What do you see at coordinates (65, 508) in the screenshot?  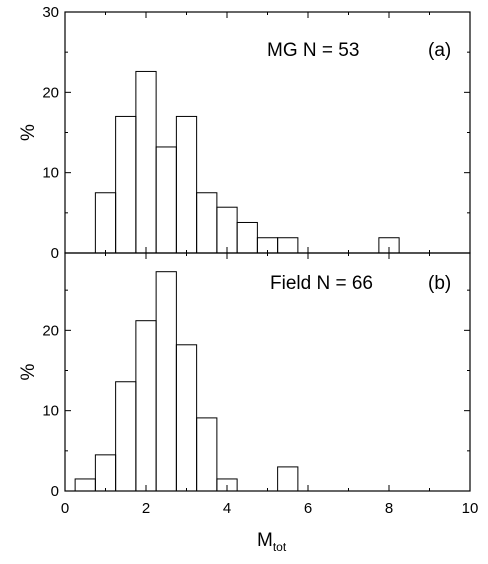 I see `x-tick-label: 0` at bounding box center [65, 508].